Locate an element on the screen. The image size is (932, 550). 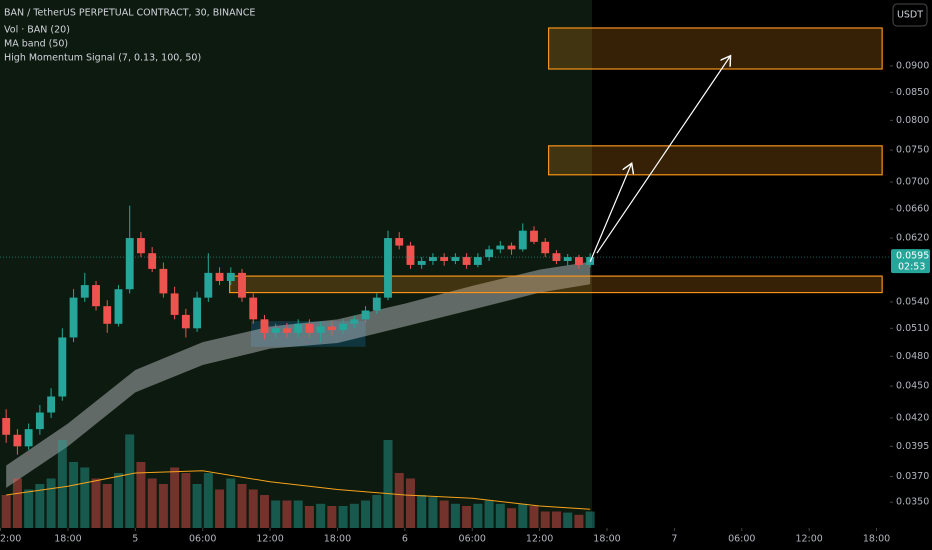
indicator-label: Vol · BAN (20) is located at coordinates (37, 30).